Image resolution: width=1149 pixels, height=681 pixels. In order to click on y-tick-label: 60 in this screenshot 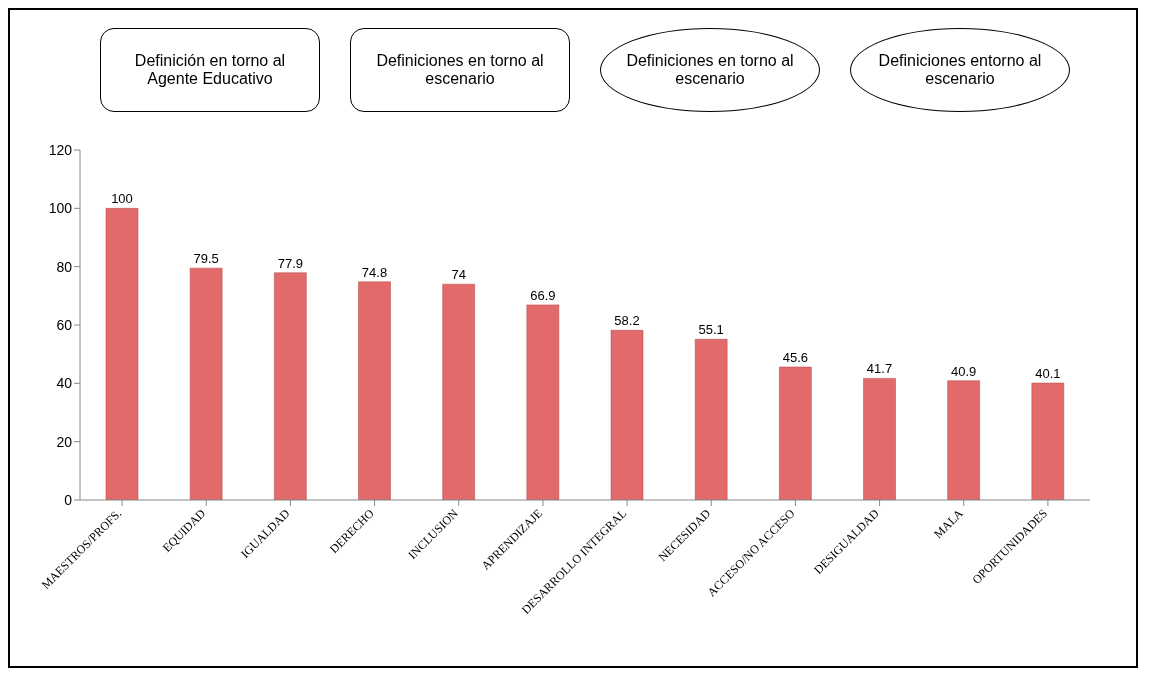, I will do `click(64, 324)`.